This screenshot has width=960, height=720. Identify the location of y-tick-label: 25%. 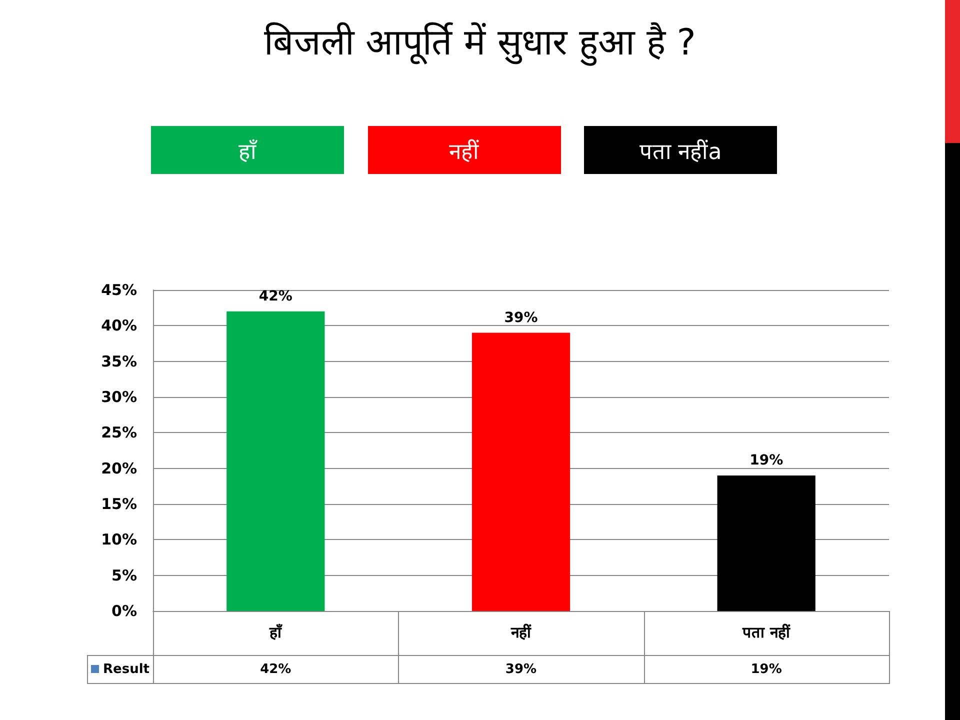
(119, 433).